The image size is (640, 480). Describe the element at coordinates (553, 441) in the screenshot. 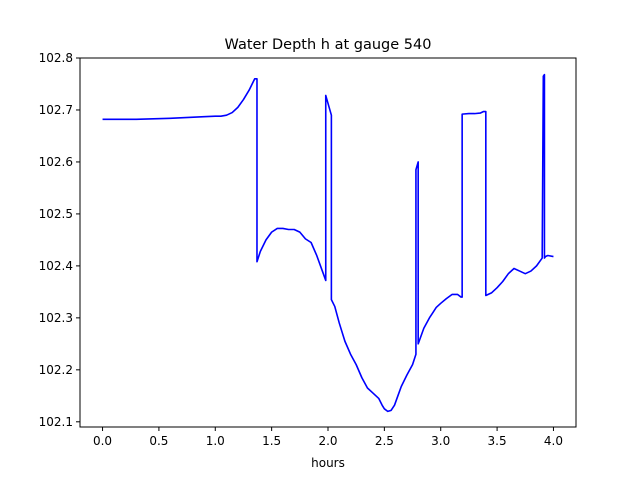

I see `x-tick-label: 4.0` at that location.